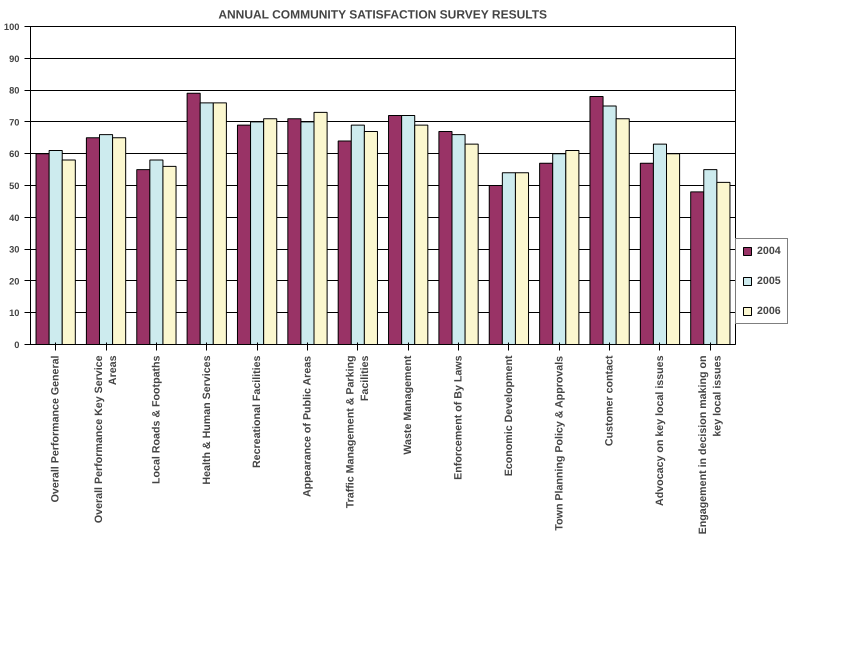 Image resolution: width=841 pixels, height=672 pixels. I want to click on x-tick-label: Economic Development, so click(508, 415).